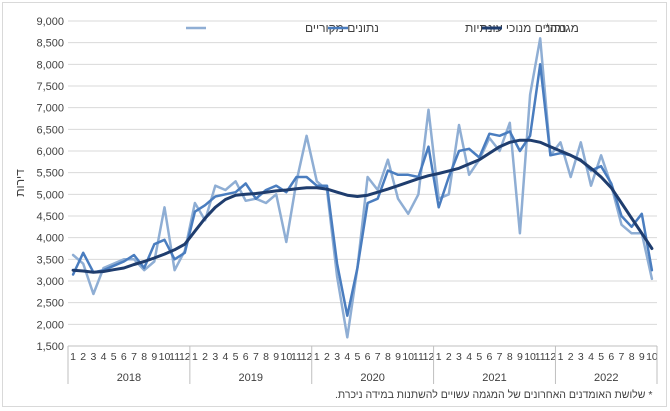  What do you see at coordinates (50, 347) in the screenshot?
I see `y-tick-label: 1,500` at bounding box center [50, 347].